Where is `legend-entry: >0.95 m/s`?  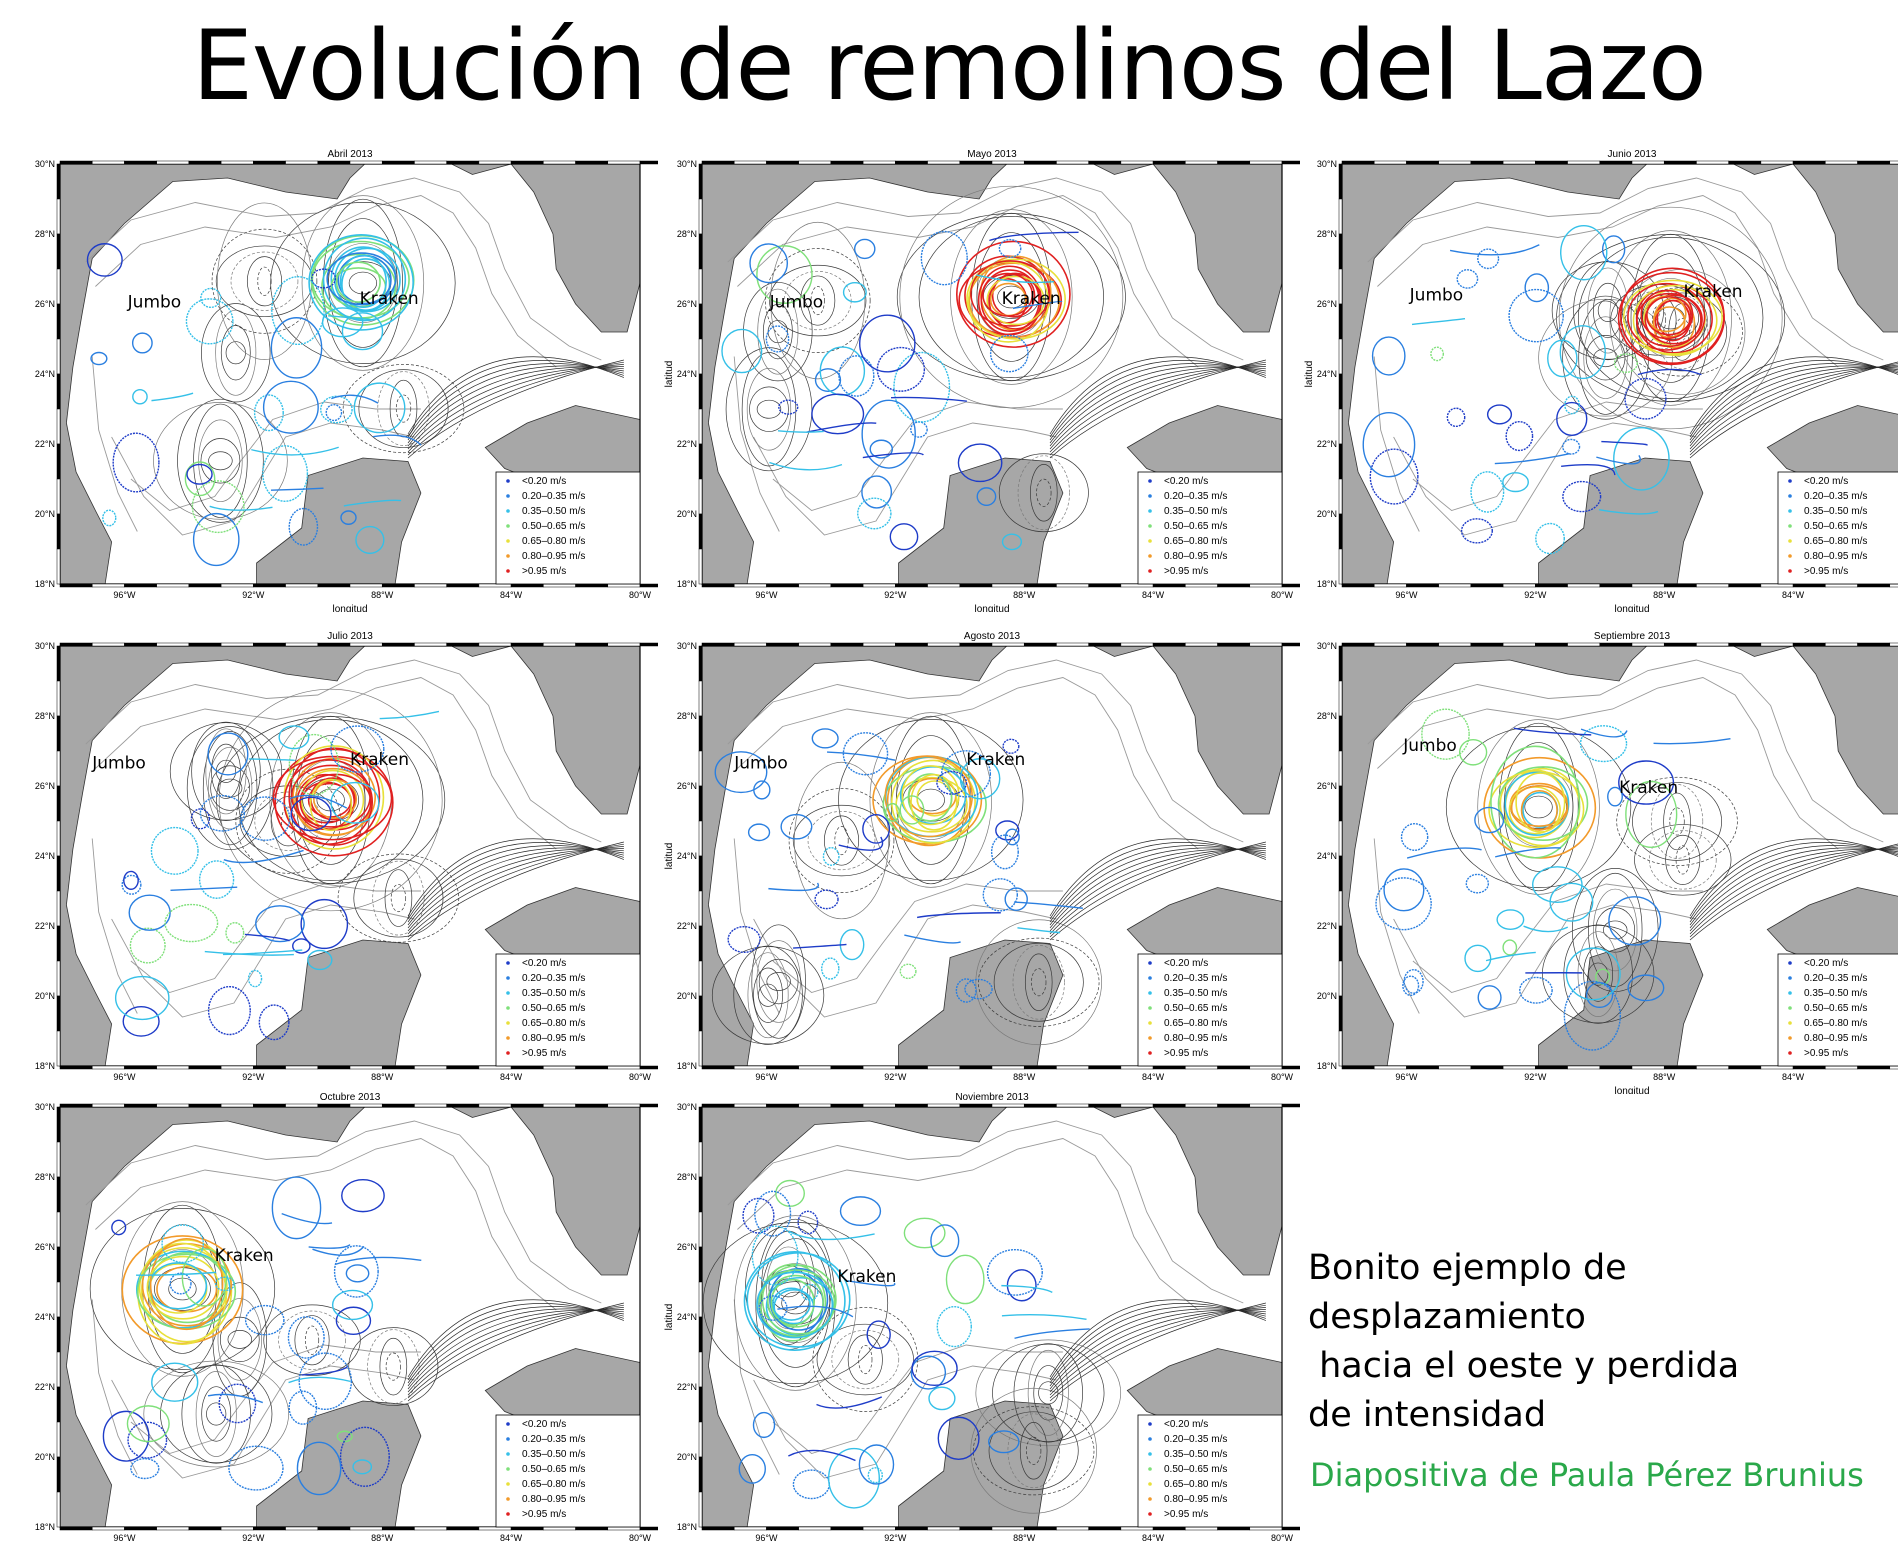 legend-entry: >0.95 m/s is located at coordinates (1186, 1053).